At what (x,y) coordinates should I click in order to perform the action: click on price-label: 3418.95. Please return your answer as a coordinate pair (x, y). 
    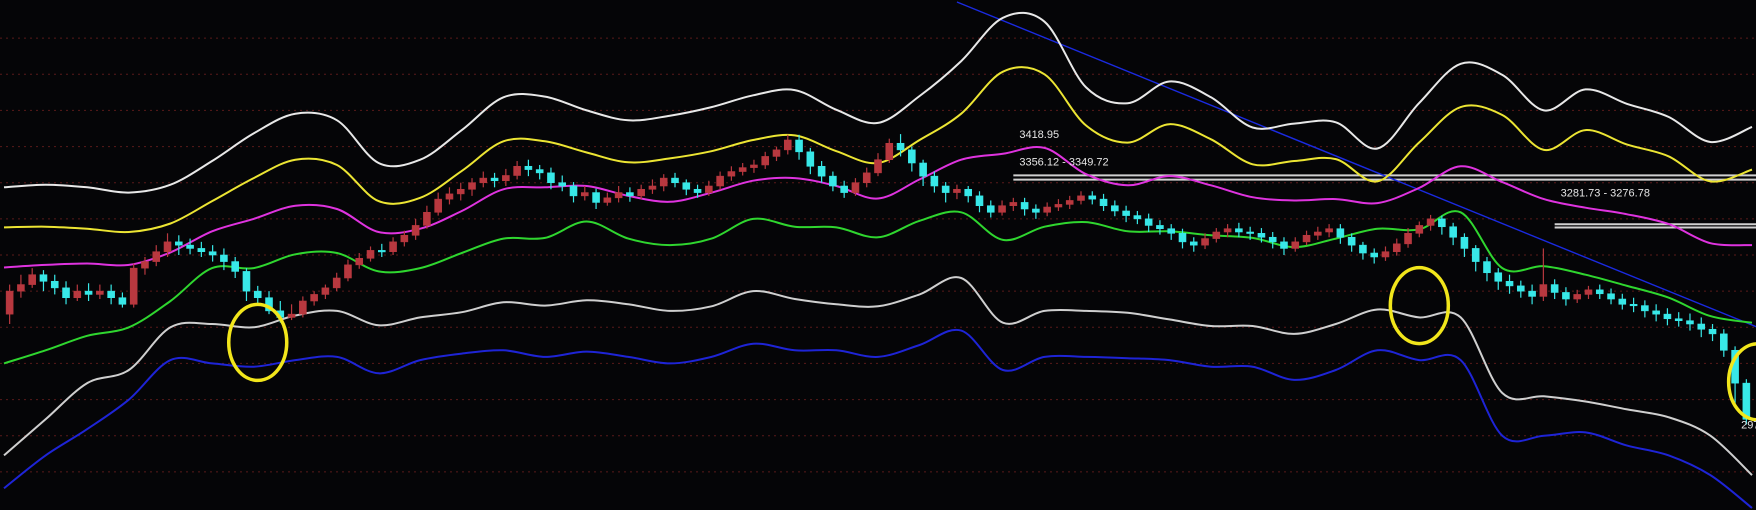
    Looking at the image, I should click on (1039, 135).